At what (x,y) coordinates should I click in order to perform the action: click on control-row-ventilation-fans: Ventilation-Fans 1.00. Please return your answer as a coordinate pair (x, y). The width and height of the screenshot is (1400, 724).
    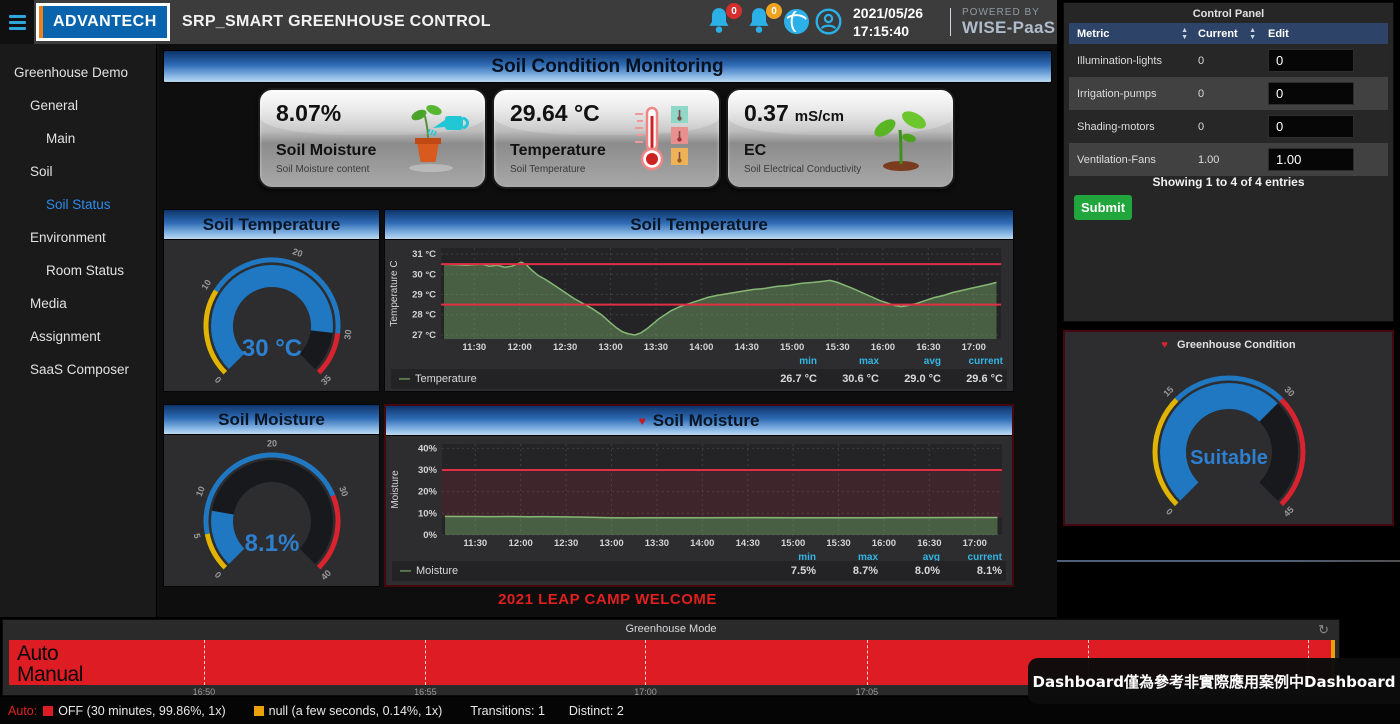
    Looking at the image, I should click on (1228, 159).